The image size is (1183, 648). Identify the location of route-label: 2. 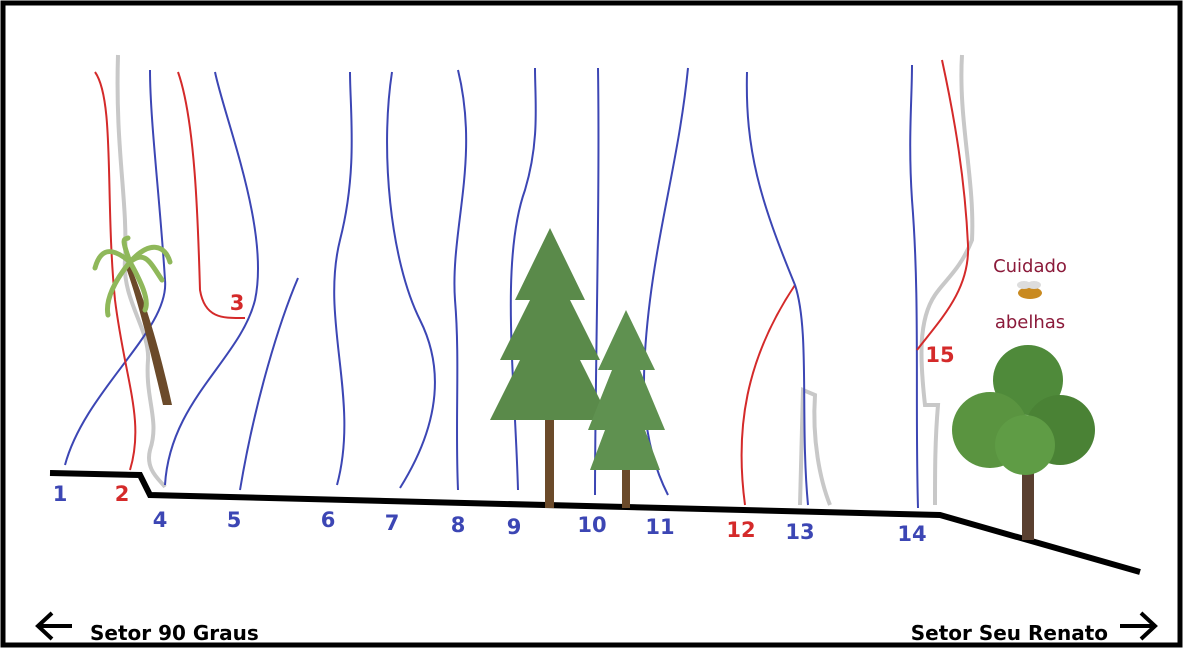
(122, 494).